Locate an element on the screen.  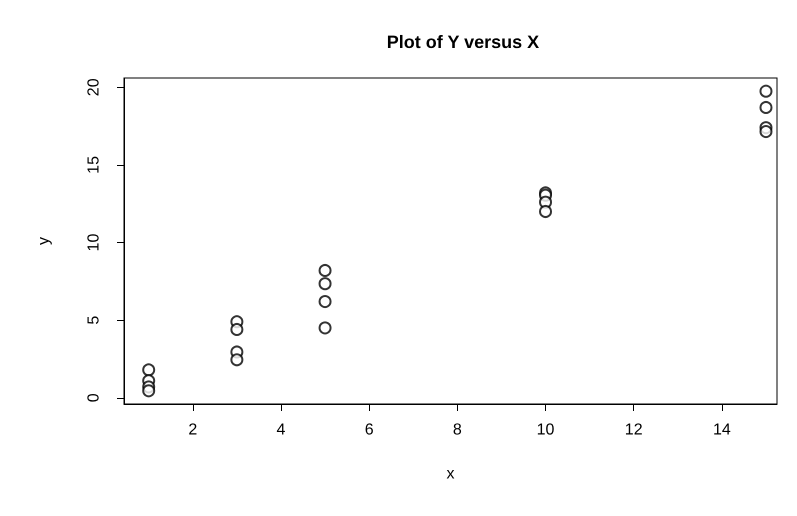
y-tick-label: 0 is located at coordinates (94, 397).